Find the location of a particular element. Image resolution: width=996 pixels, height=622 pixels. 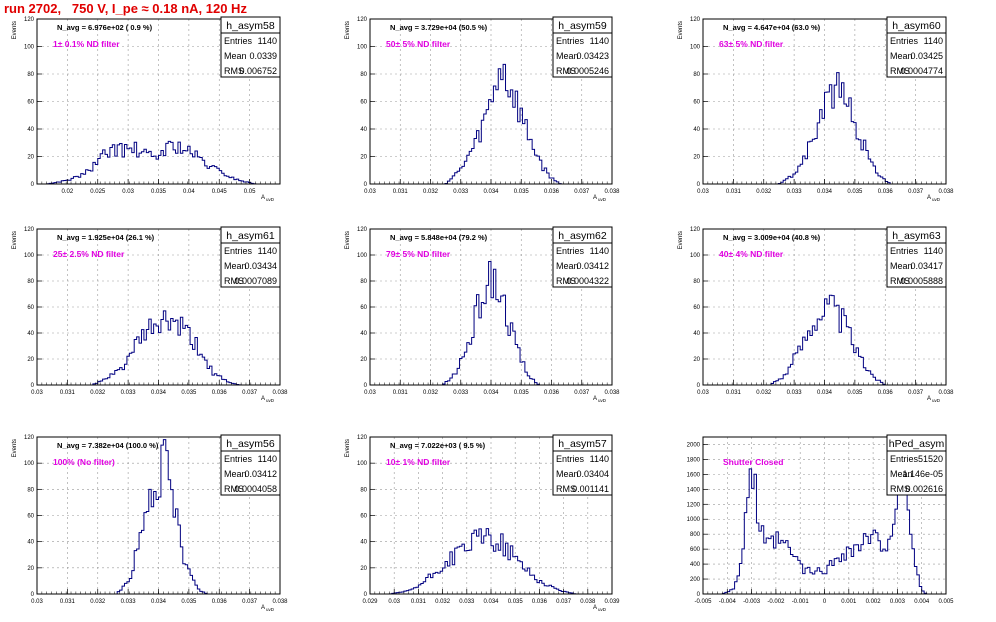

naverage-label: N_avg = 7.022e+03 ( 9.5 %) is located at coordinates (438, 445).